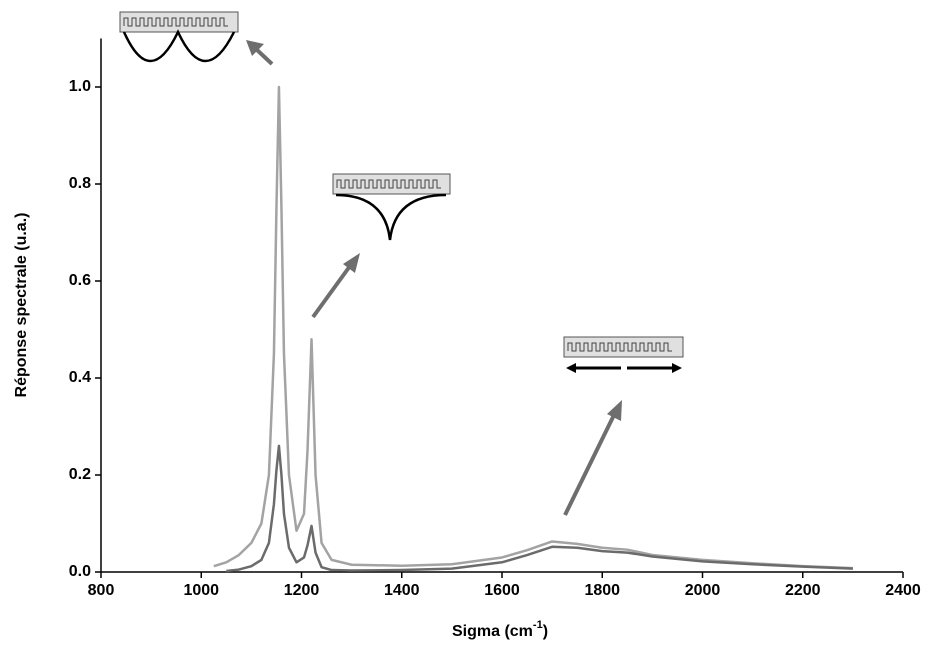  I want to click on x-tick-label: 1200, so click(302, 590).